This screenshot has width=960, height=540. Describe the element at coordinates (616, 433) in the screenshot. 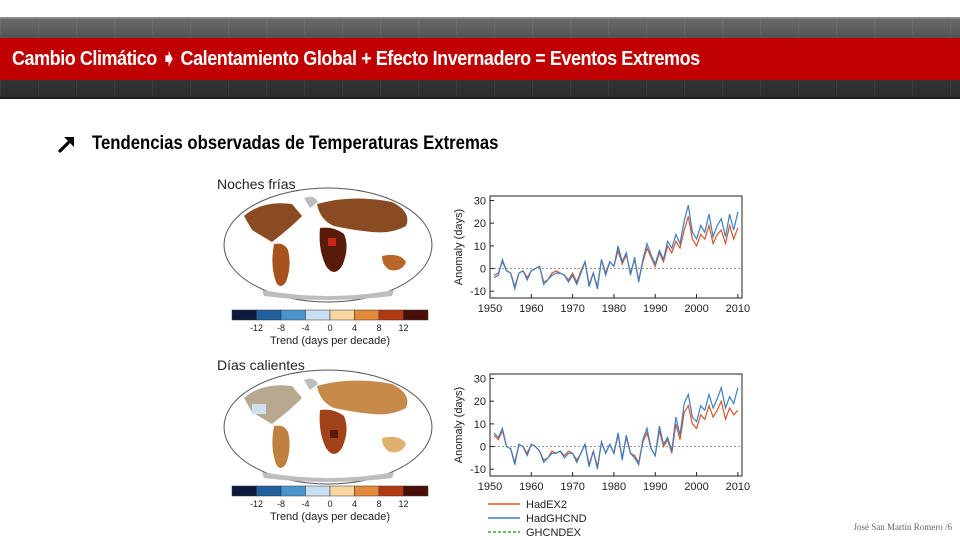

I see `series-line-hadex2` at that location.